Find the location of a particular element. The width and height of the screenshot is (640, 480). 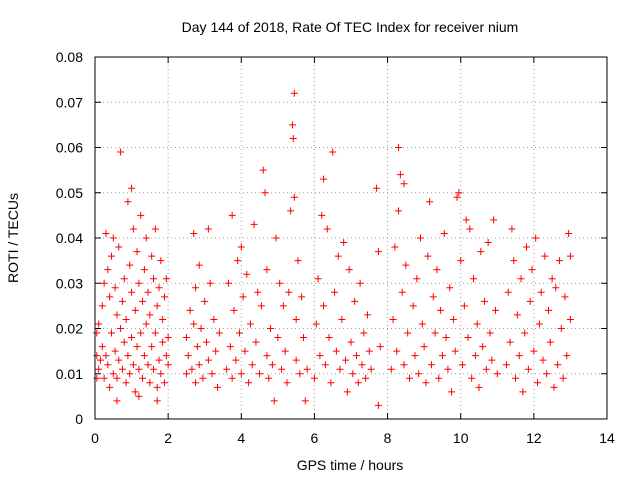

y-tick-label: 0.05 is located at coordinates (69, 193).